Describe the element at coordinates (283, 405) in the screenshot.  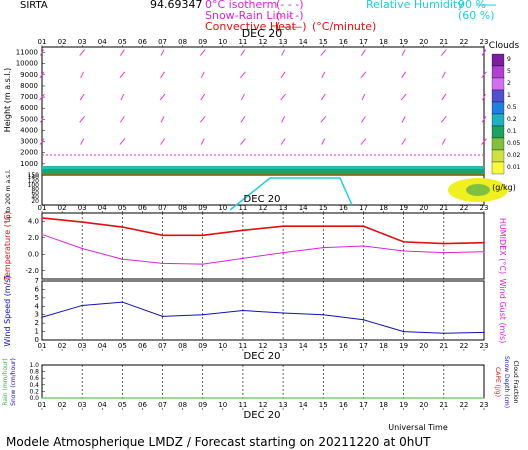
I see `hour-tick-label: 13` at that location.